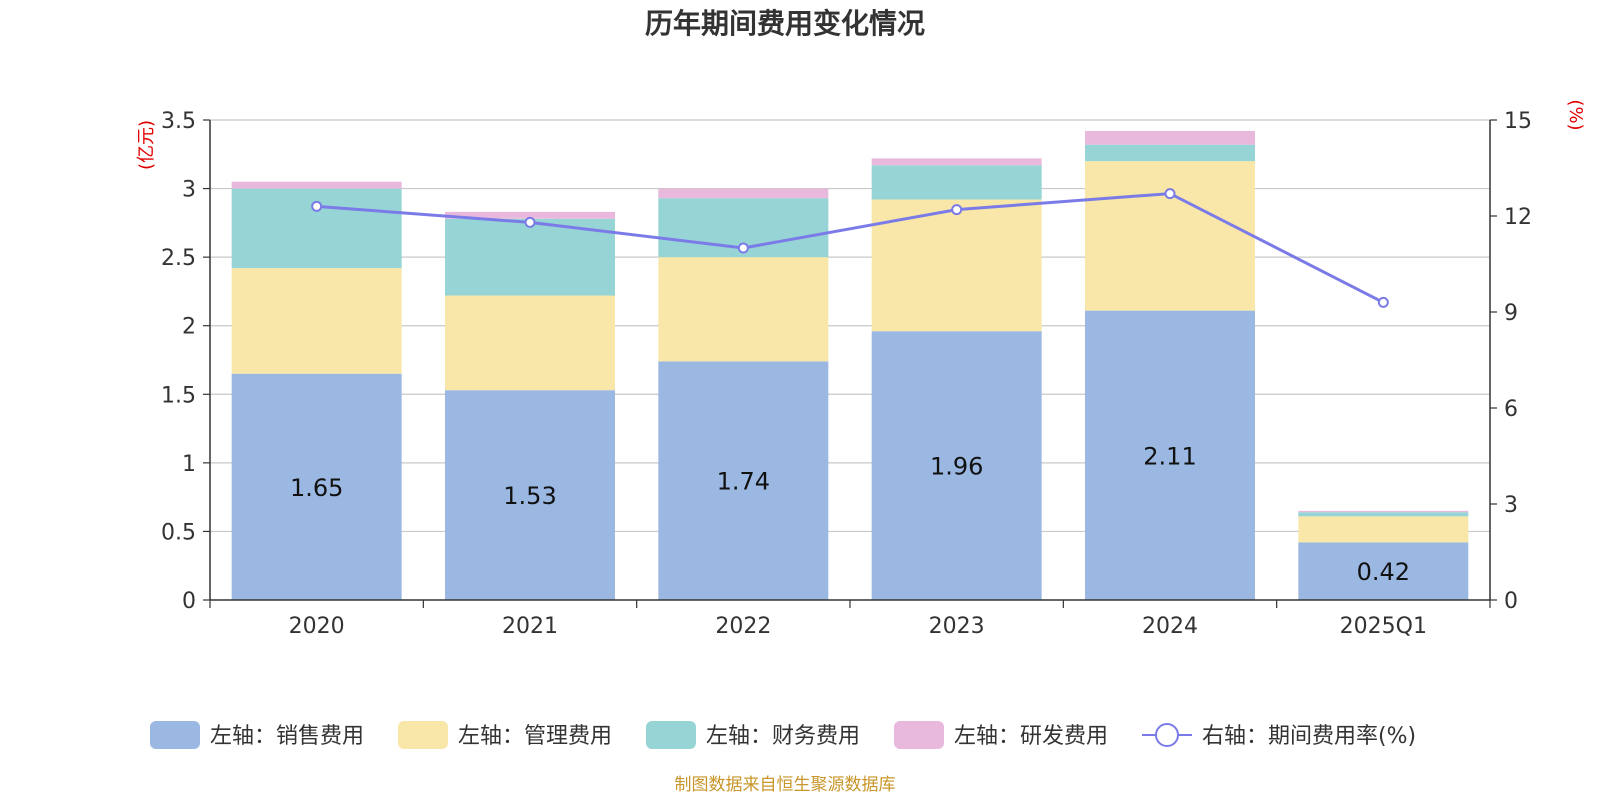  I want to click on rate-line, so click(850, 248).